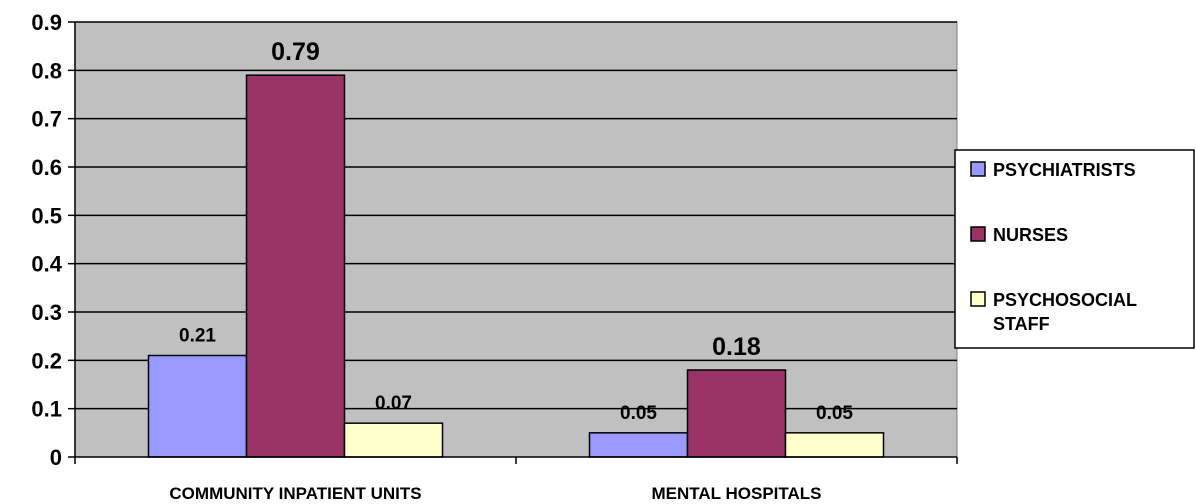 Image resolution: width=1196 pixels, height=504 pixels. What do you see at coordinates (46, 360) in the screenshot?
I see `y-tick-label: 0.2` at bounding box center [46, 360].